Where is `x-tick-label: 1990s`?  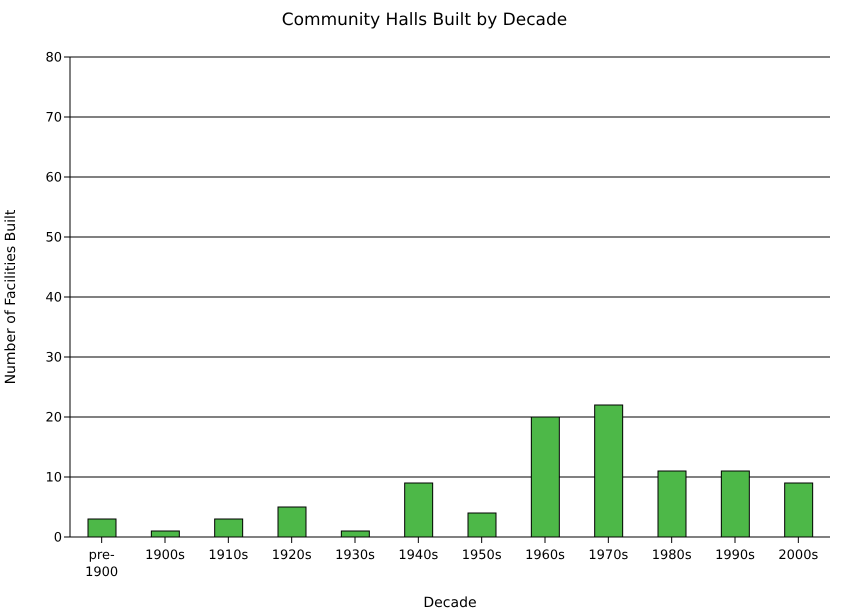
x-tick-label: 1990s is located at coordinates (735, 555).